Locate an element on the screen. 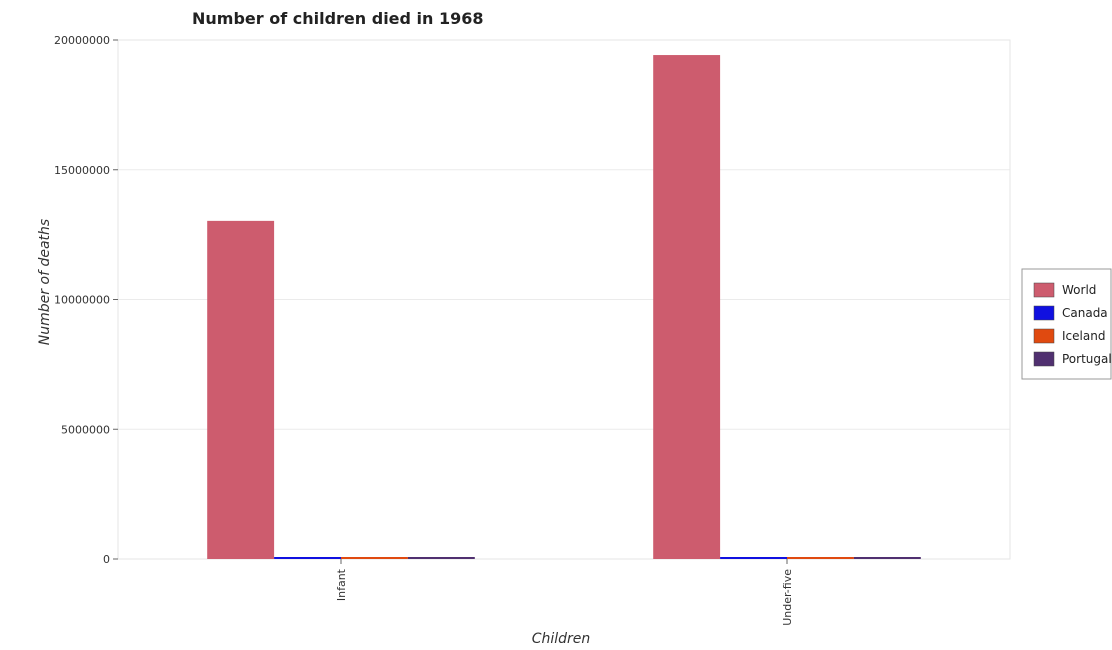  legend-label-world: World is located at coordinates (1079, 290).